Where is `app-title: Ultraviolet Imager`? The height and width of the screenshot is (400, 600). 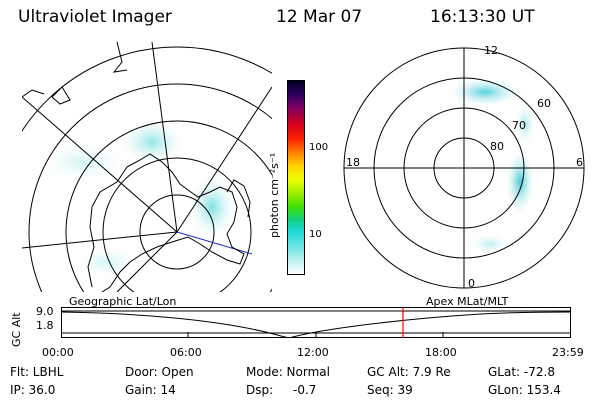
app-title: Ultraviolet Imager is located at coordinates (95, 17).